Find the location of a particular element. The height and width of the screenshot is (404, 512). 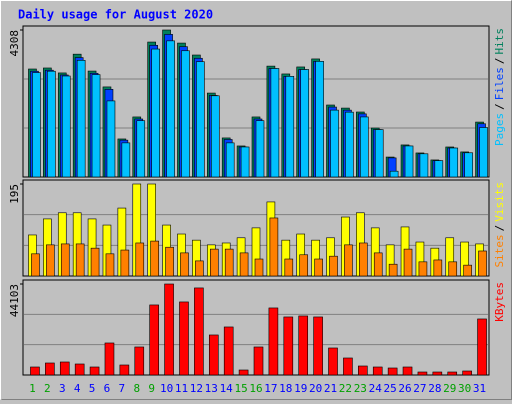

x-tick-label: 17 is located at coordinates (270, 388).